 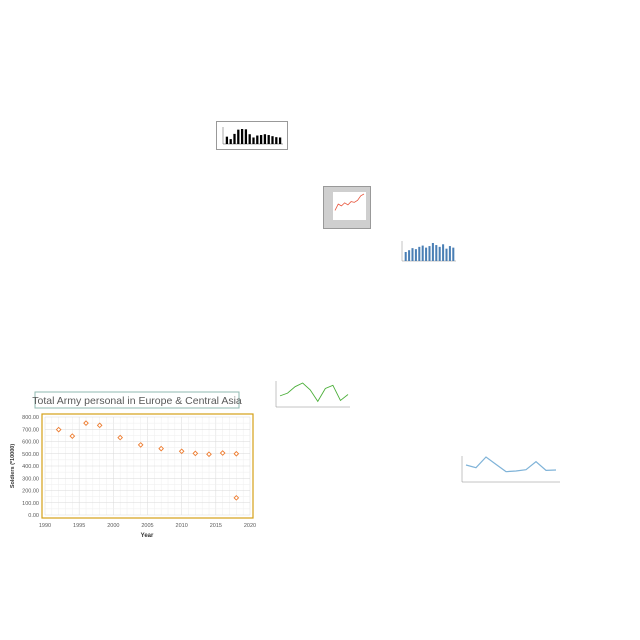 What do you see at coordinates (30, 492) in the screenshot?
I see `y-tick-label: 200.00` at bounding box center [30, 492].